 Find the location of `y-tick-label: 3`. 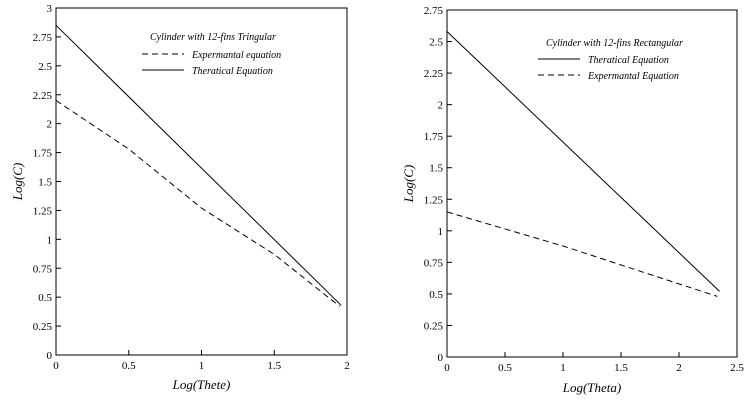

y-tick-label: 3 is located at coordinates (50, 9).